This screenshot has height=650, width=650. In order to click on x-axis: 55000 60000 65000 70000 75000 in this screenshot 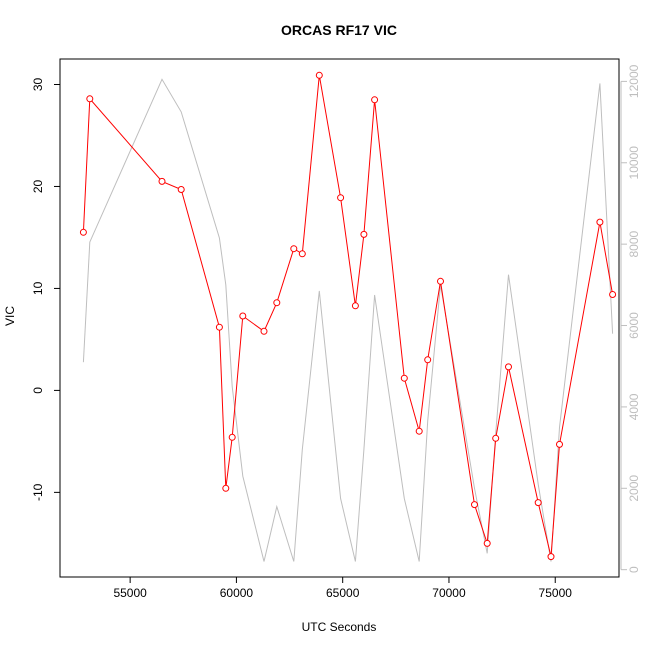, I will do `click(342, 588)`.